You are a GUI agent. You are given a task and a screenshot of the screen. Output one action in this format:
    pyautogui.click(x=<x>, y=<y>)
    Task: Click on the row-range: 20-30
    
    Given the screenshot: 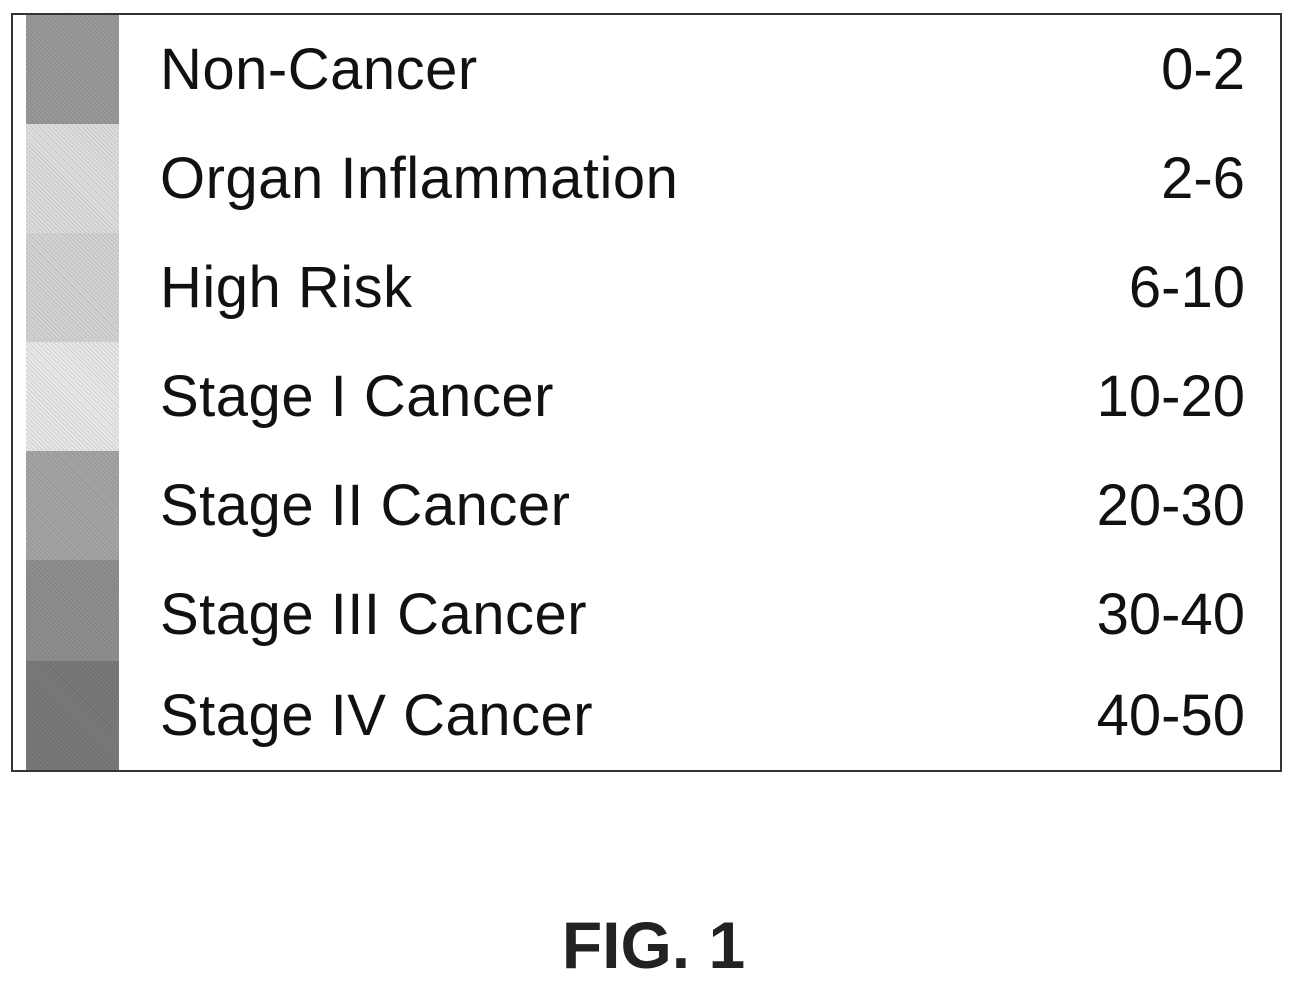 What is the action you would take?
    pyautogui.click(x=1170, y=505)
    